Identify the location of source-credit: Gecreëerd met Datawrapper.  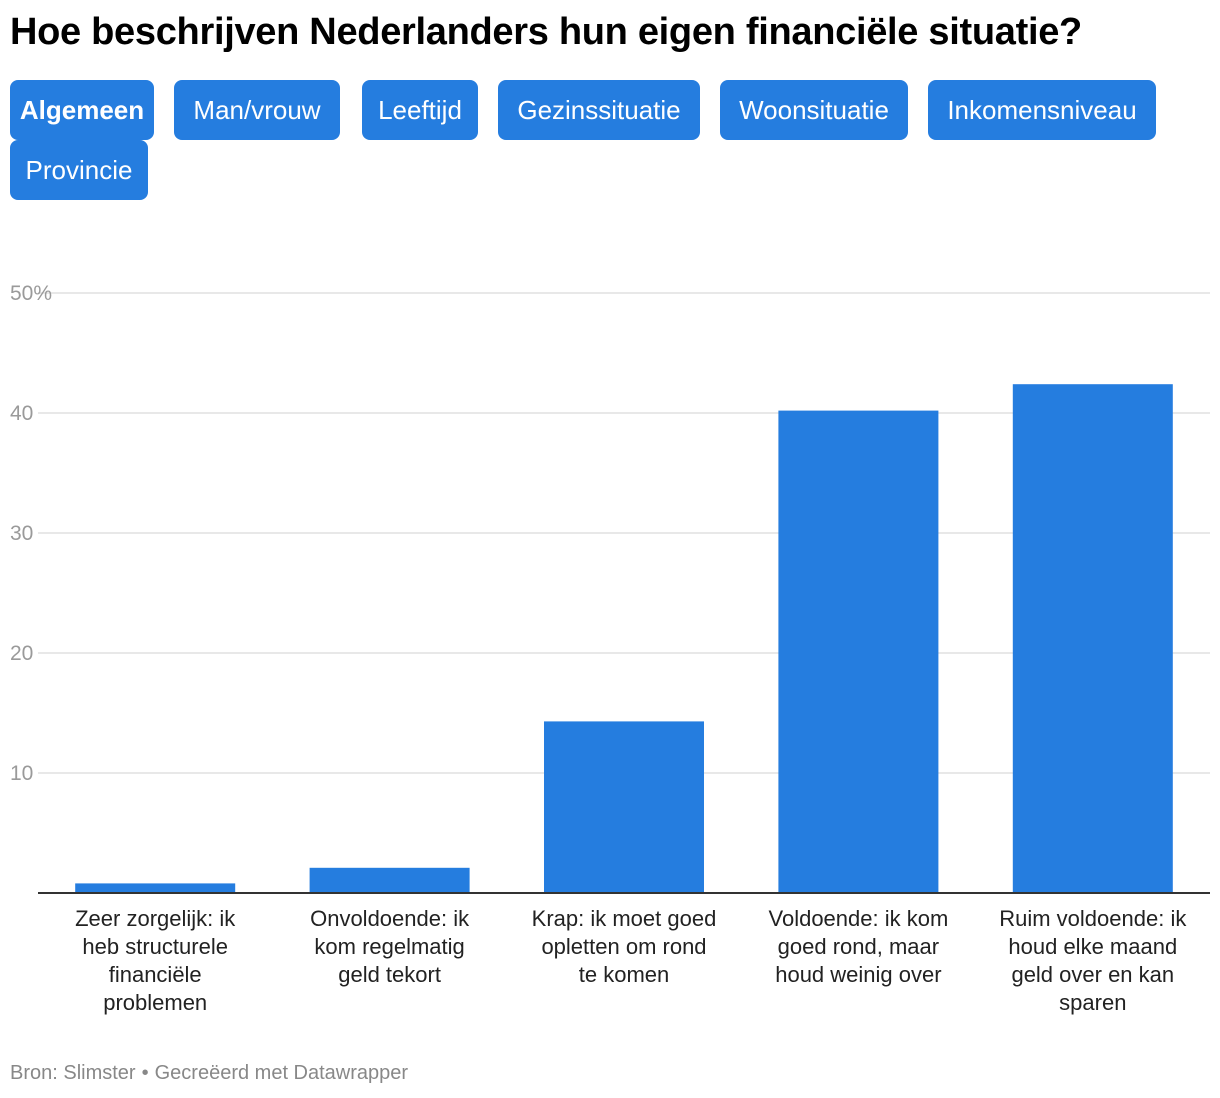
(281, 1073).